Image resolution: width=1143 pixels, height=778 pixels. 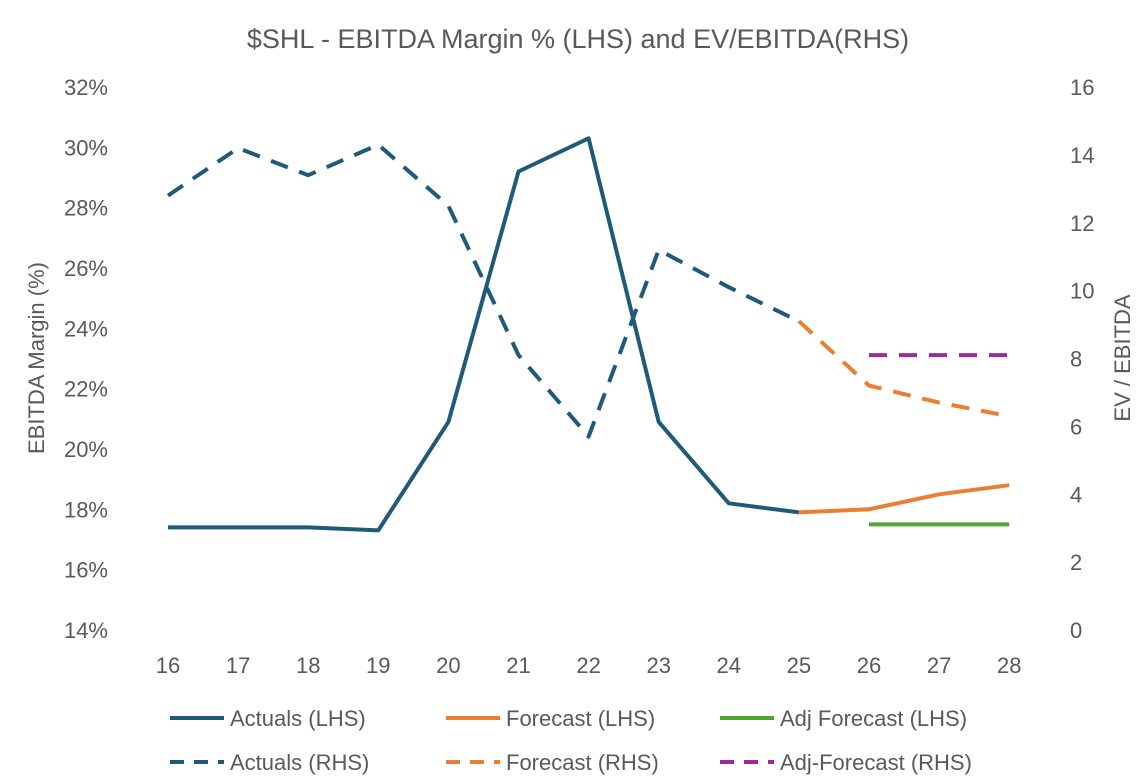 What do you see at coordinates (876, 762) in the screenshot?
I see `legend-label: Adj-Forecast (RHS)` at bounding box center [876, 762].